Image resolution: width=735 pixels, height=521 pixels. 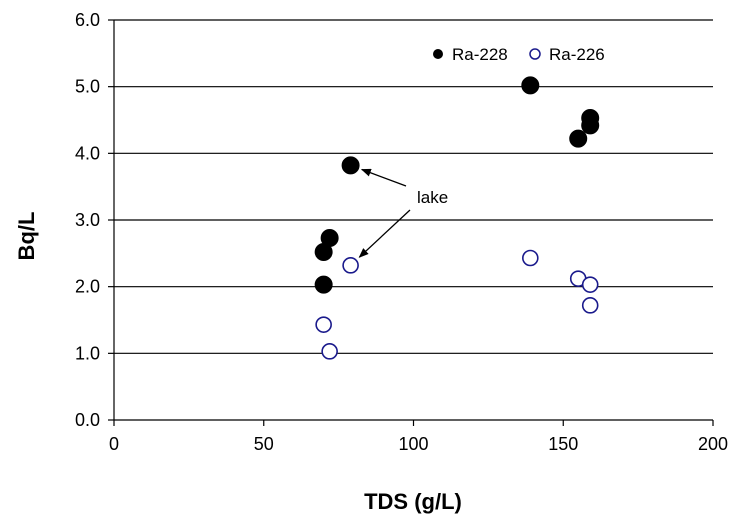 What do you see at coordinates (264, 444) in the screenshot?
I see `x-tick-label-1: 50` at bounding box center [264, 444].